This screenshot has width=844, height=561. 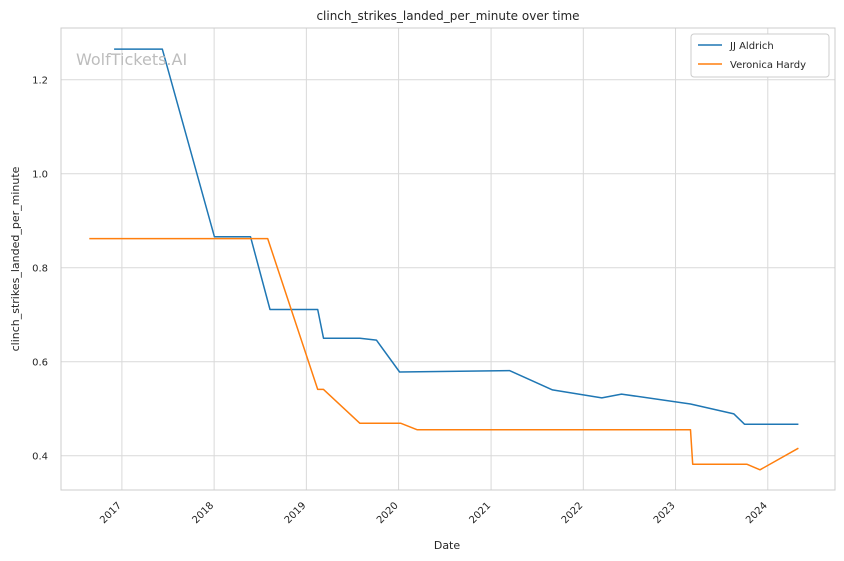 I want to click on y-tick-label-0.6: 0.6, so click(x=40, y=363).